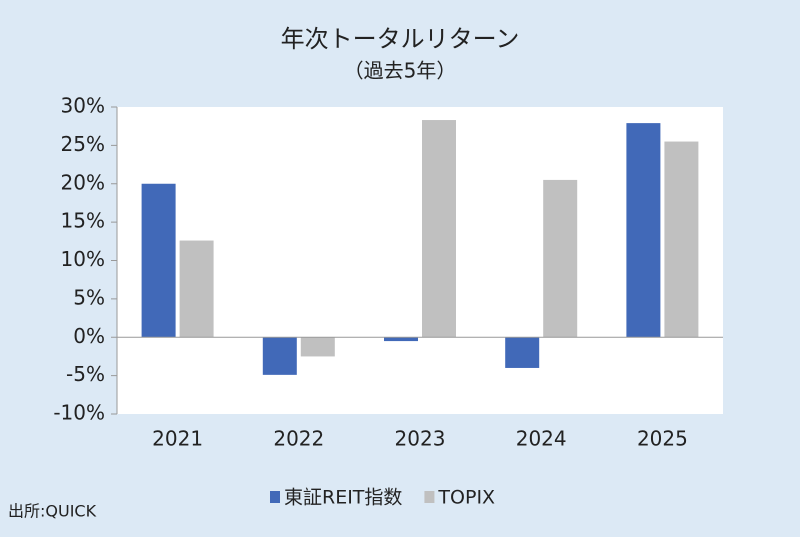 Image resolution: width=800 pixels, height=537 pixels. I want to click on x-tick-label: 2025, so click(662, 439).